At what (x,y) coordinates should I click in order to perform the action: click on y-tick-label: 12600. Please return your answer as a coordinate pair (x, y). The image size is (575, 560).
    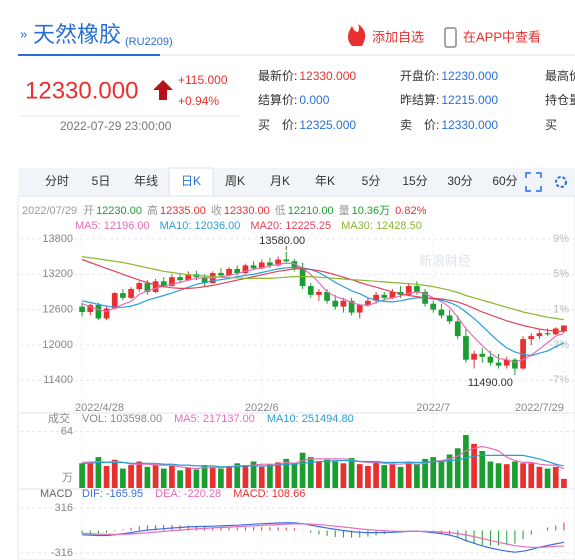
    Looking at the image, I should click on (57, 310).